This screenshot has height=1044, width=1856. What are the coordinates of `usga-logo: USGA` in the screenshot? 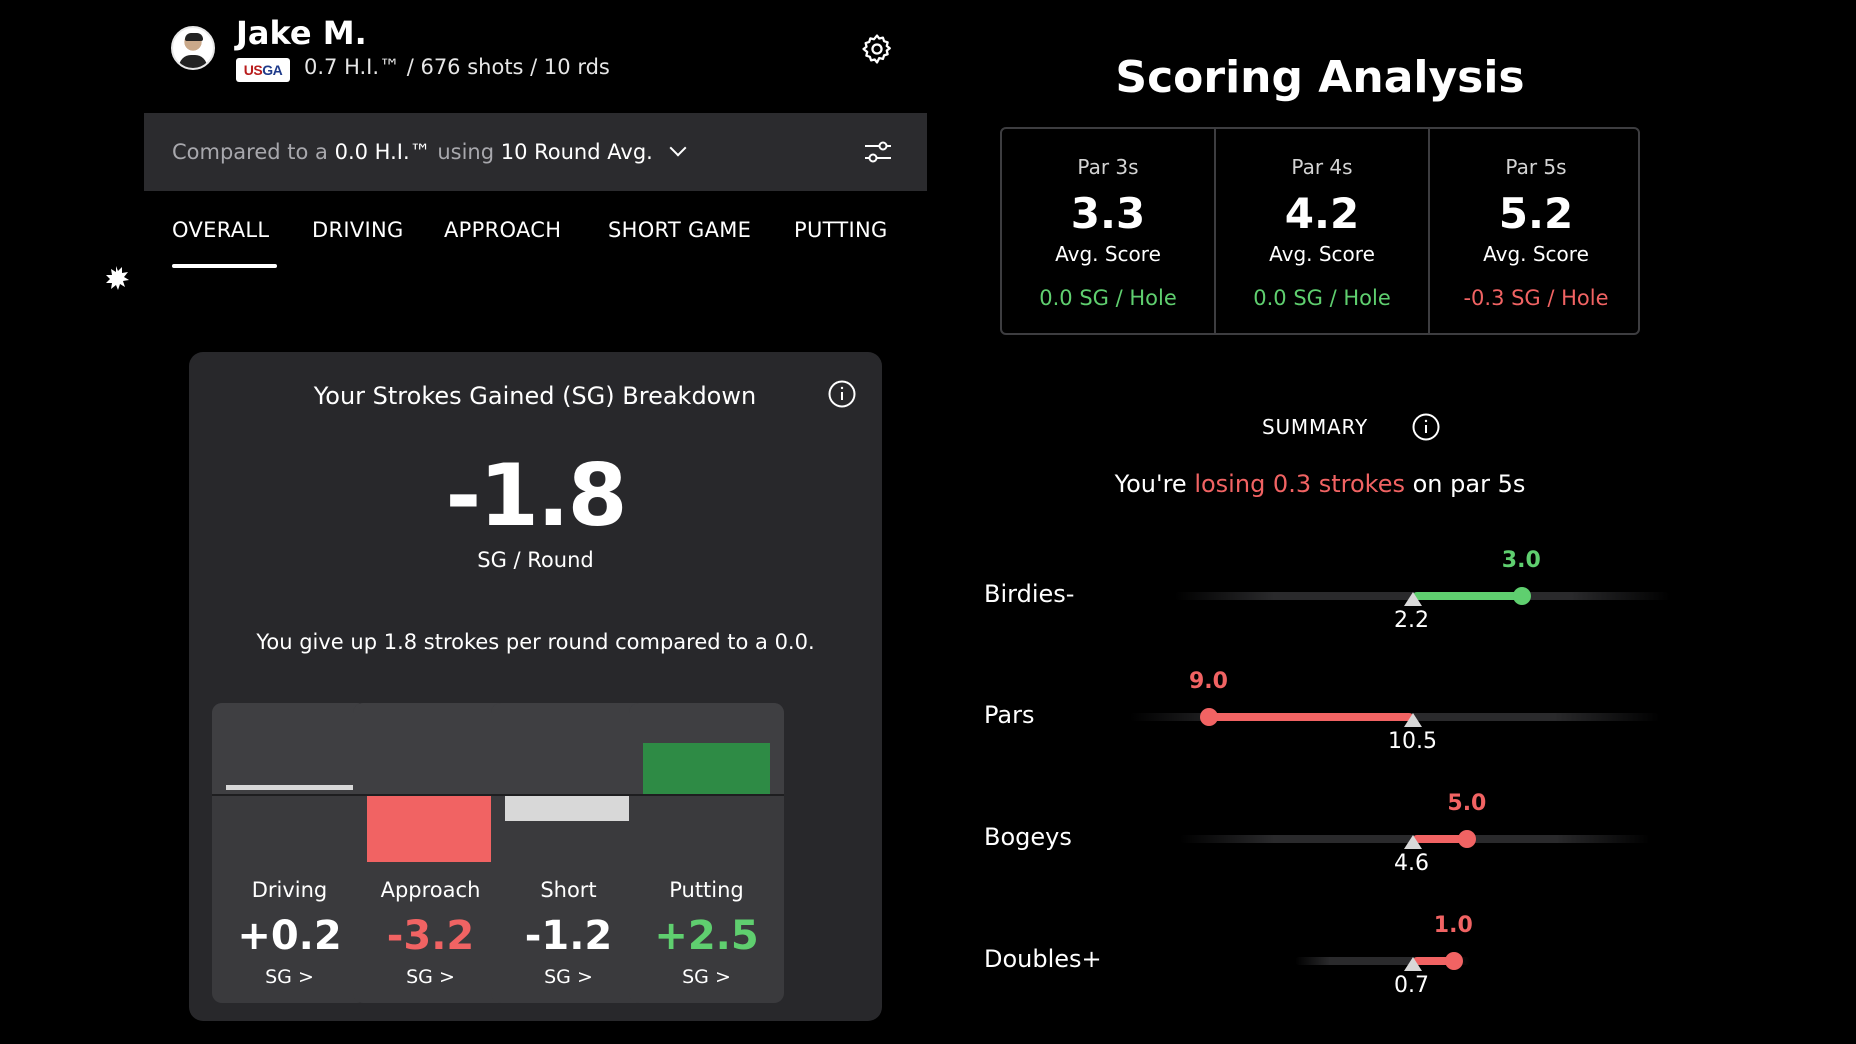 It's located at (263, 70).